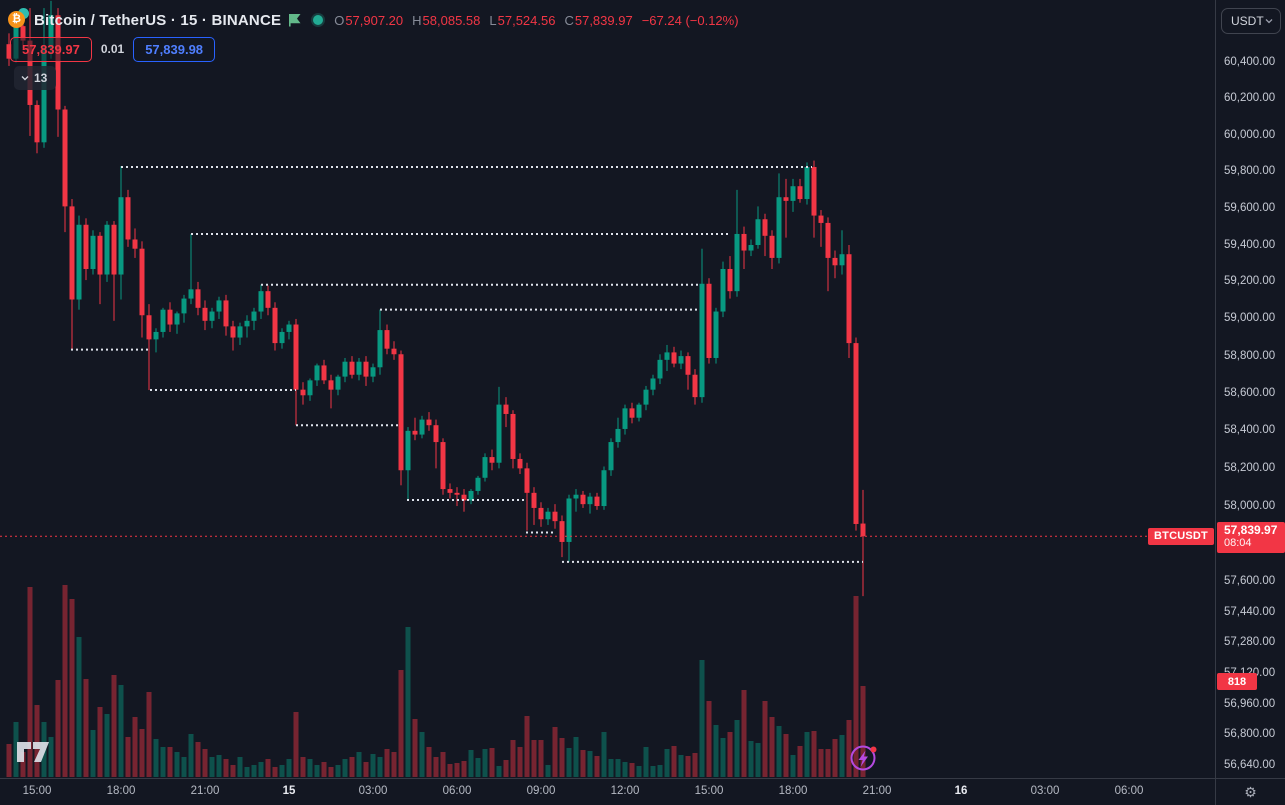  What do you see at coordinates (289, 791) in the screenshot?
I see `time-axis-label: 15` at bounding box center [289, 791].